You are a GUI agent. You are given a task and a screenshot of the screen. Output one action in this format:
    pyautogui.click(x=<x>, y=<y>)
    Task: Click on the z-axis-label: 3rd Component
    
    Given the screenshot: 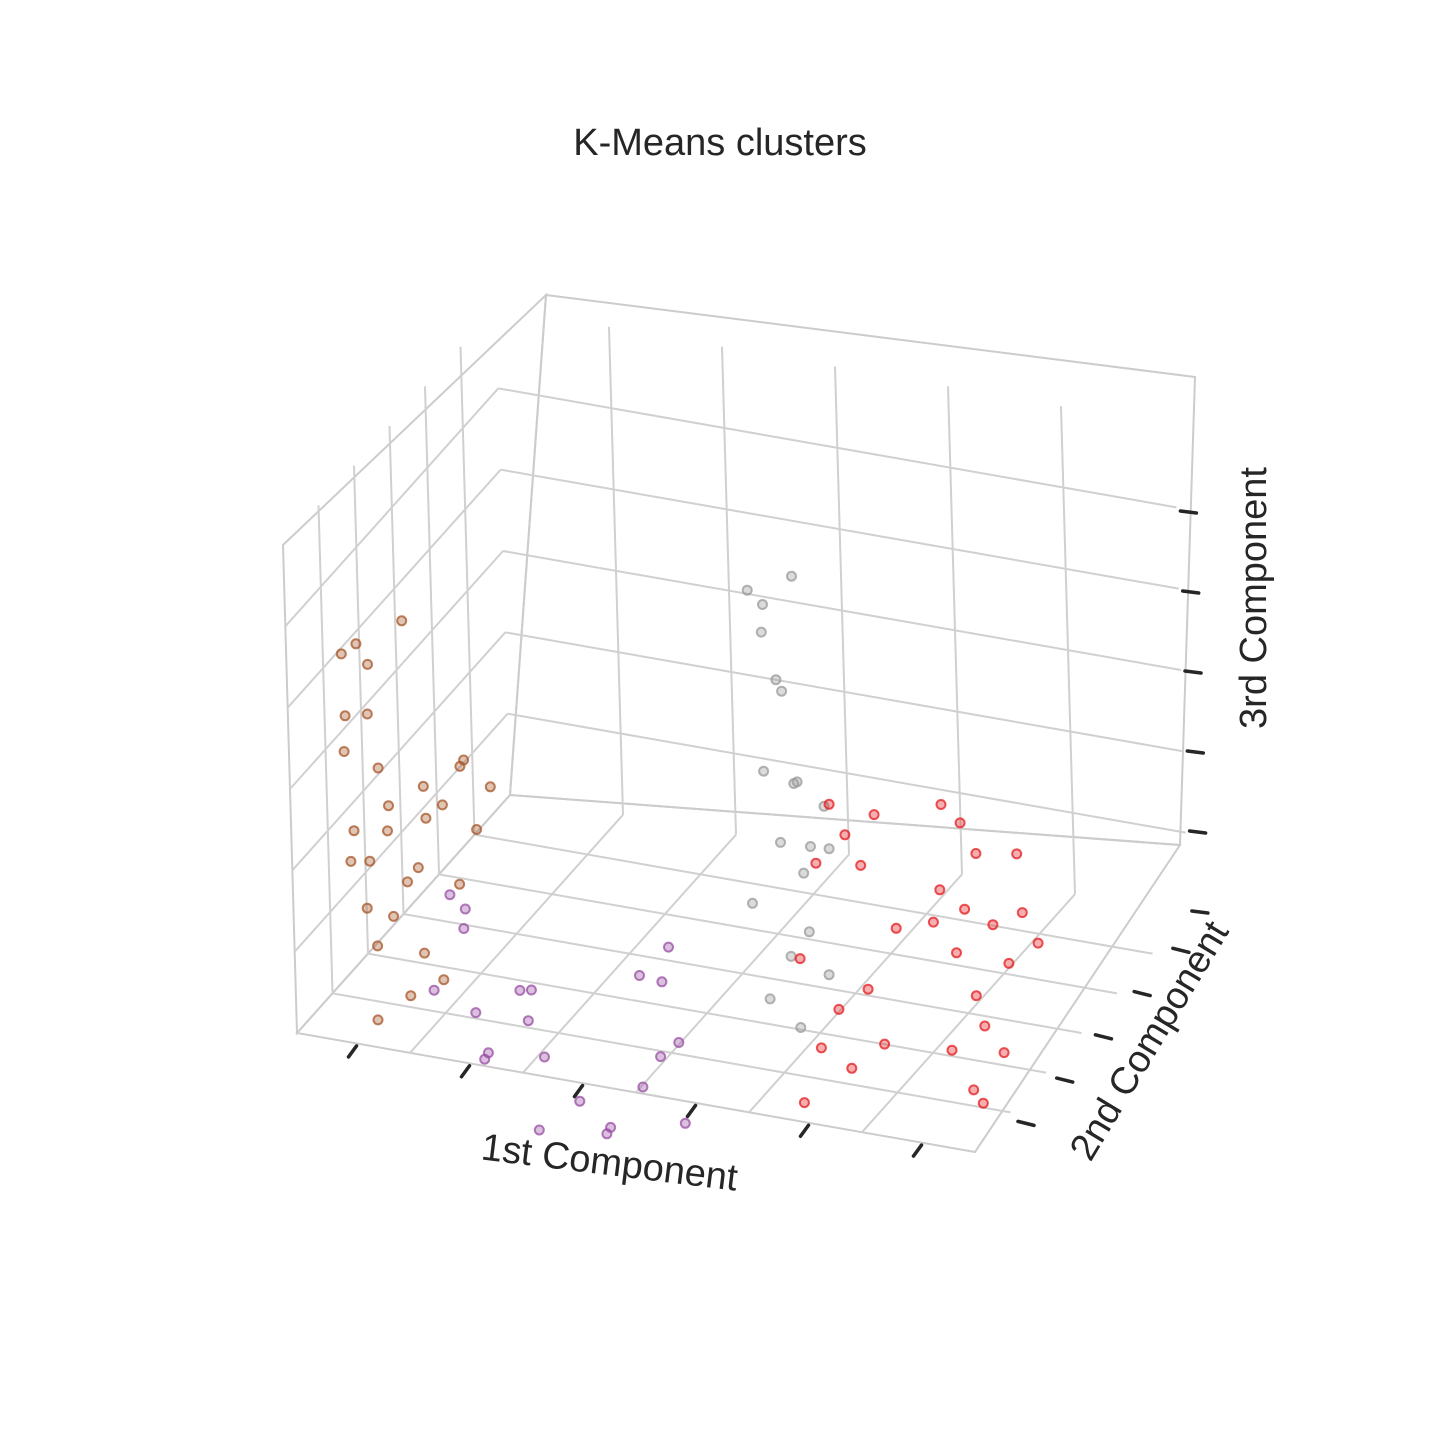 What is the action you would take?
    pyautogui.click(x=1254, y=598)
    